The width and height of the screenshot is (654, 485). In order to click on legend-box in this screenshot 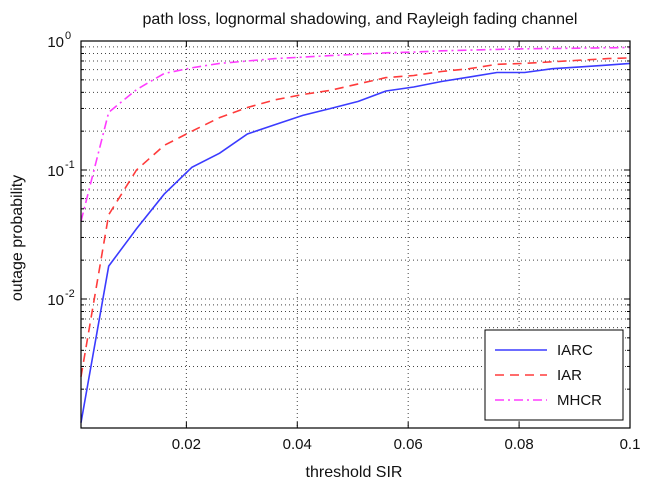, I will do `click(554, 375)`.